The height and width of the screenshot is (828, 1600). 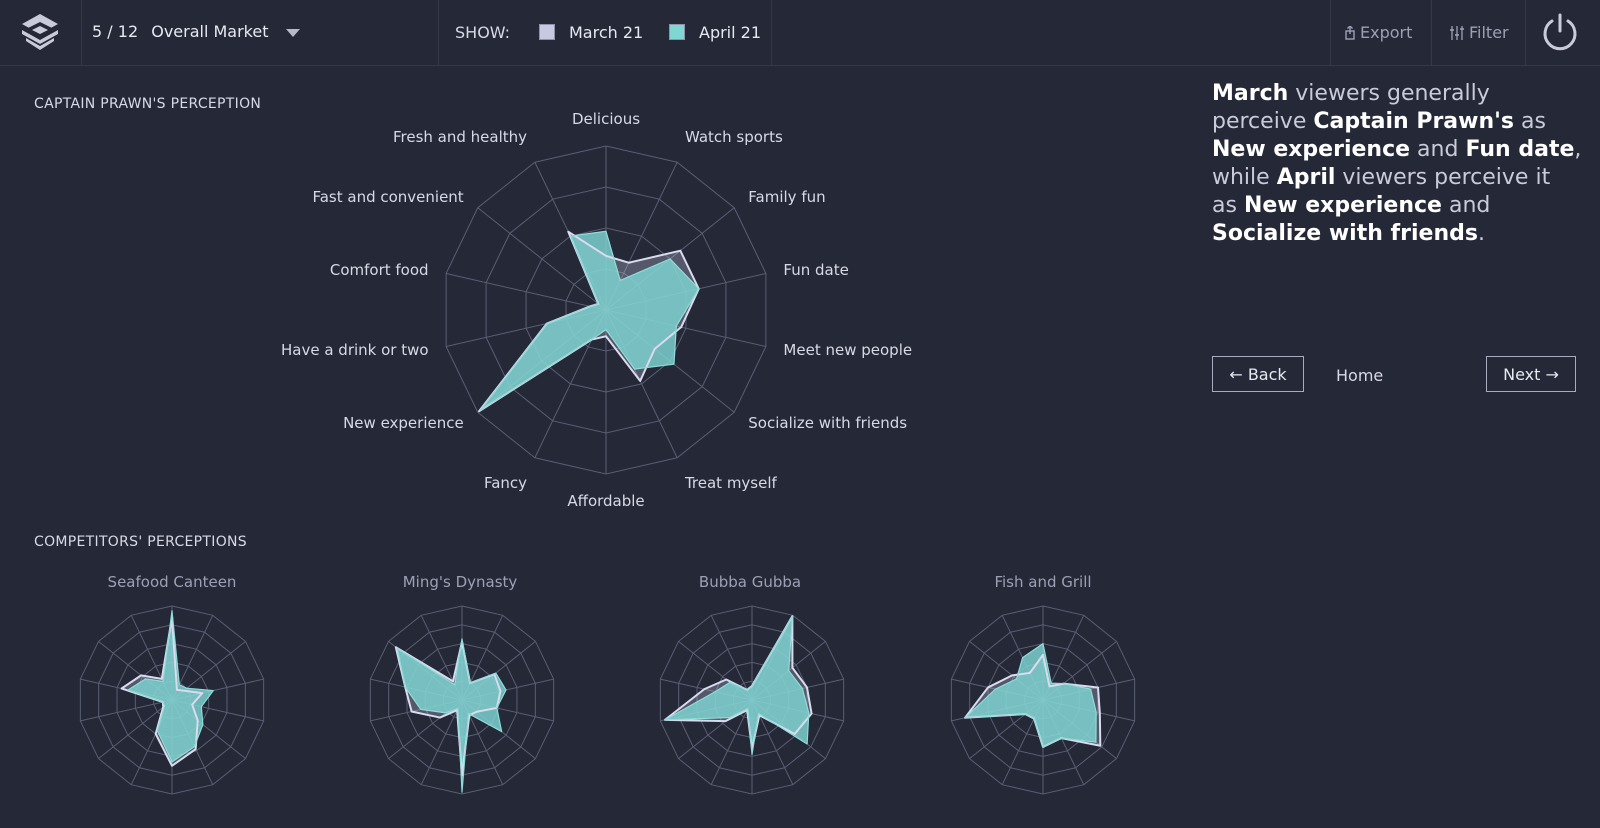 I want to click on filter-label: Filter, so click(x=1489, y=32).